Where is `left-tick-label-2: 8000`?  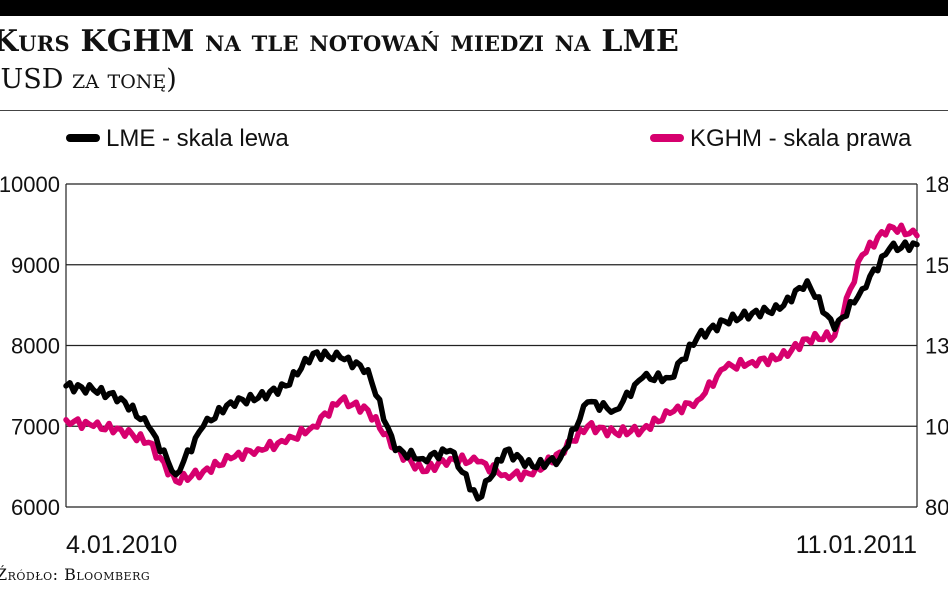 left-tick-label-2: 8000 is located at coordinates (35, 346).